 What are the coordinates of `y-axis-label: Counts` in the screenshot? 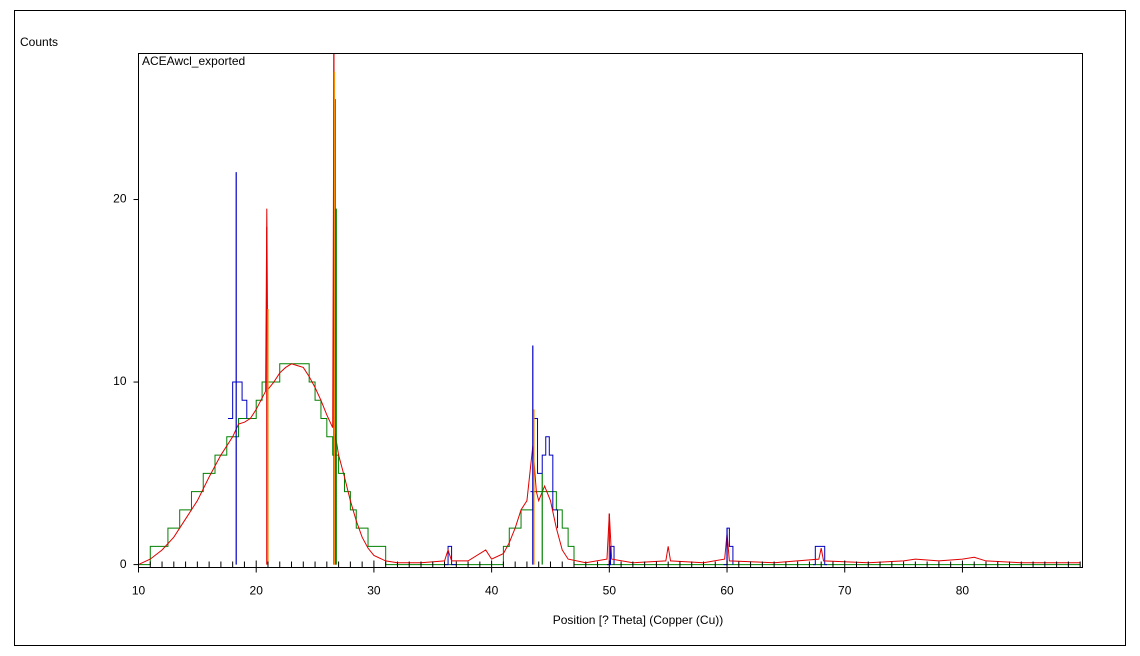 It's located at (39, 42).